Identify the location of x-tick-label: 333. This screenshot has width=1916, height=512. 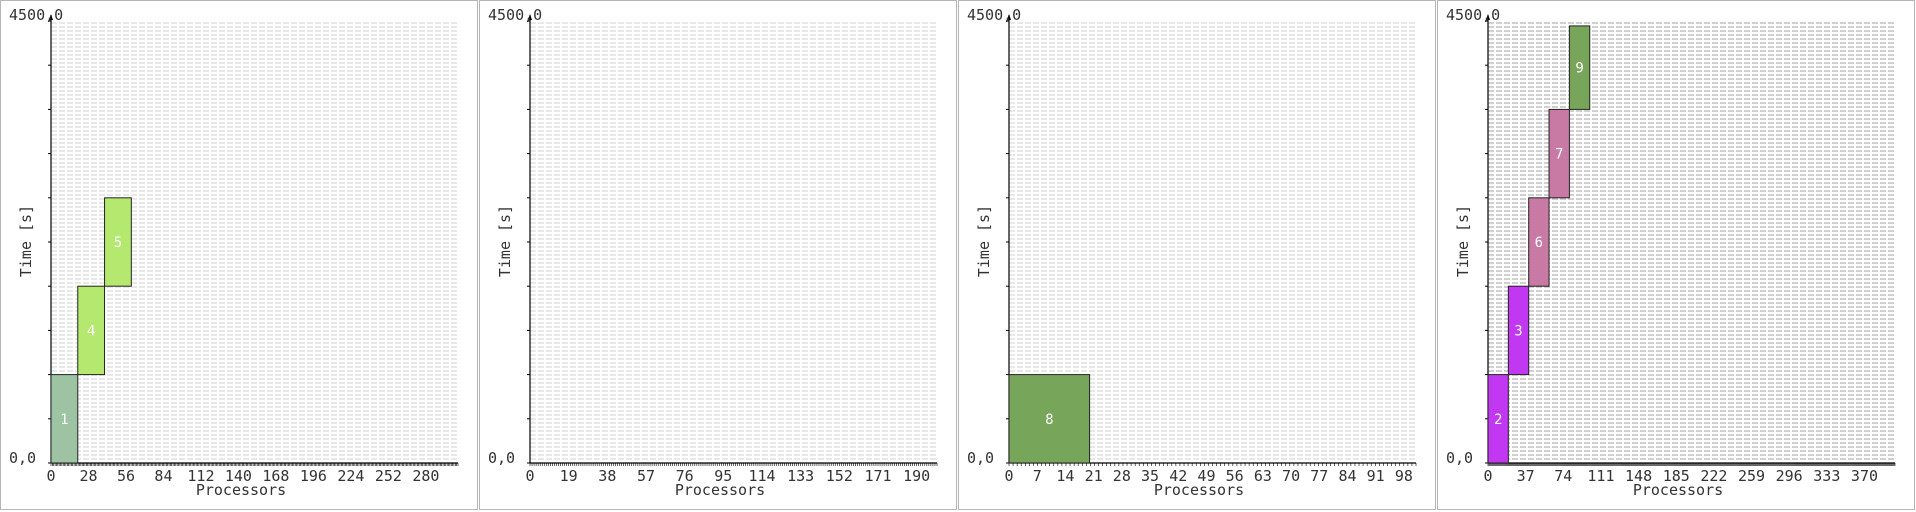
(1826, 476).